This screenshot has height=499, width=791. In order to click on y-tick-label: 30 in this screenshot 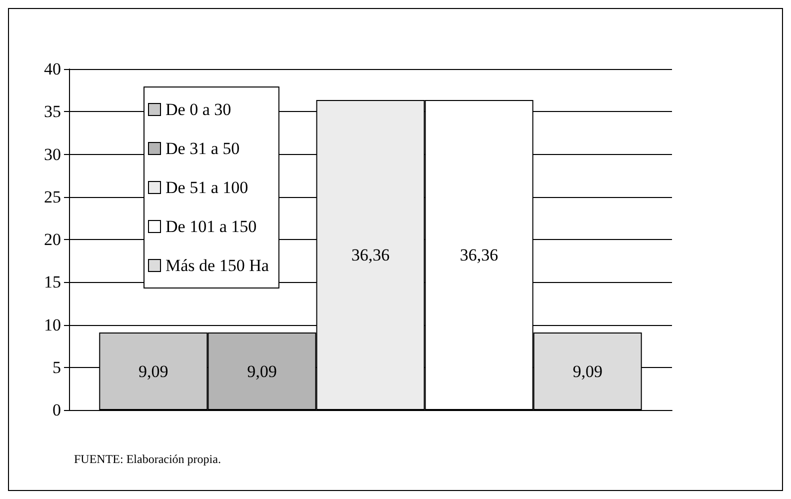, I will do `click(52, 154)`.